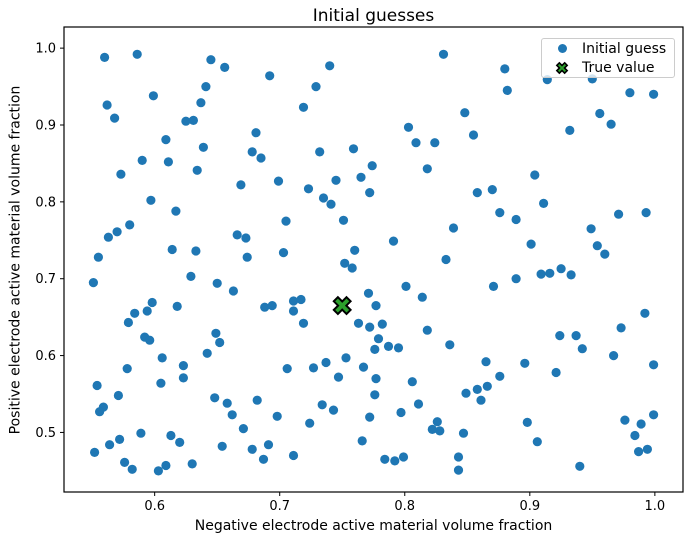 This screenshot has height=547, width=691. I want to click on dot-icon, so click(562, 48).